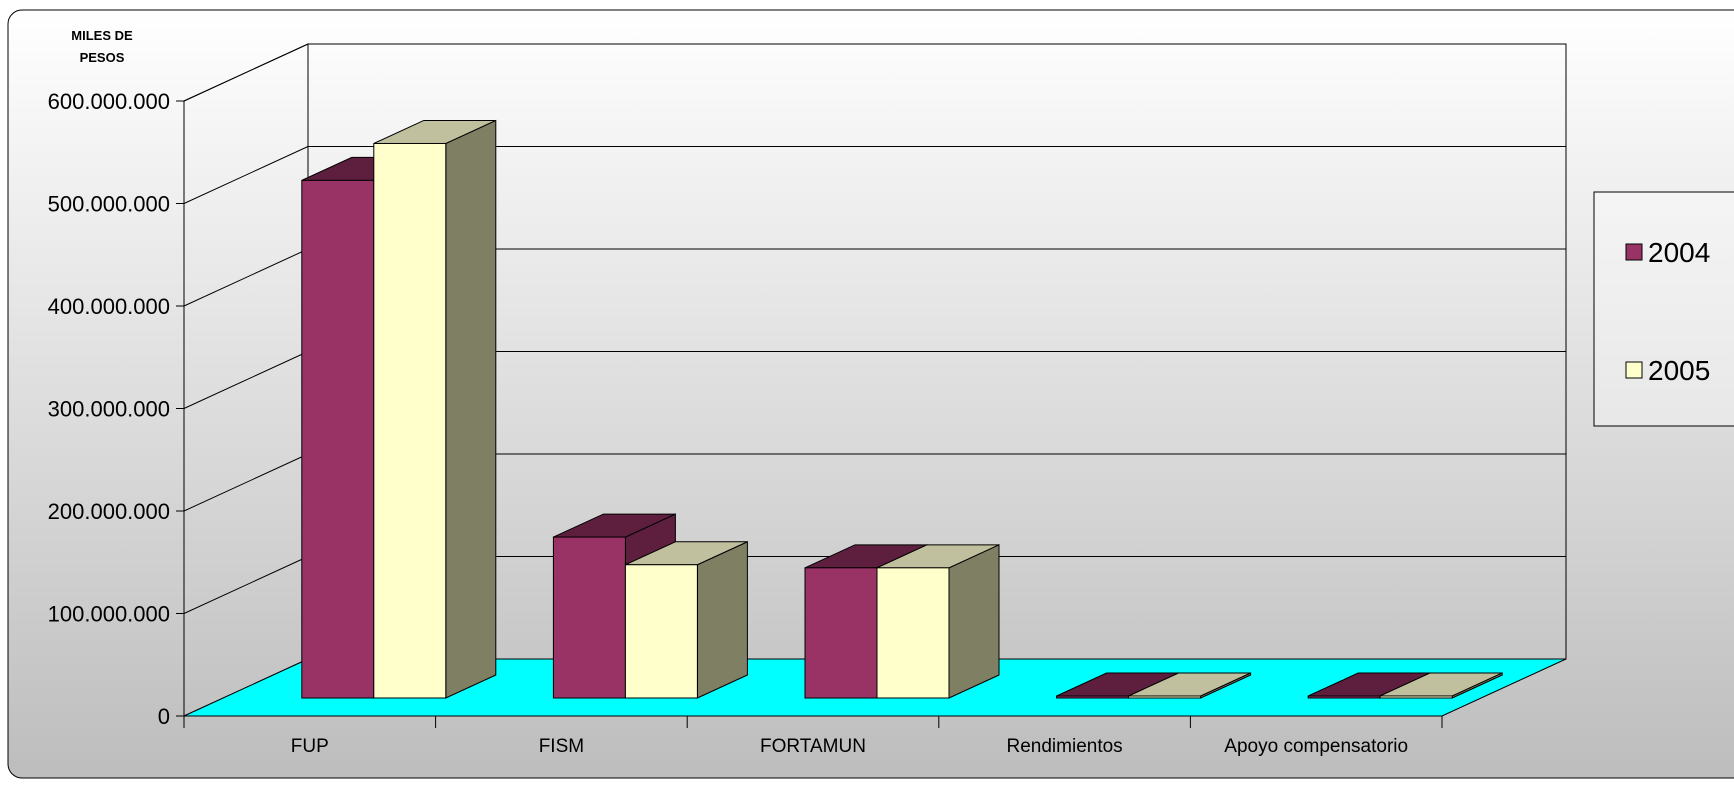 This screenshot has width=1734, height=786. What do you see at coordinates (1679, 370) in the screenshot?
I see `legend-label: 2005` at bounding box center [1679, 370].